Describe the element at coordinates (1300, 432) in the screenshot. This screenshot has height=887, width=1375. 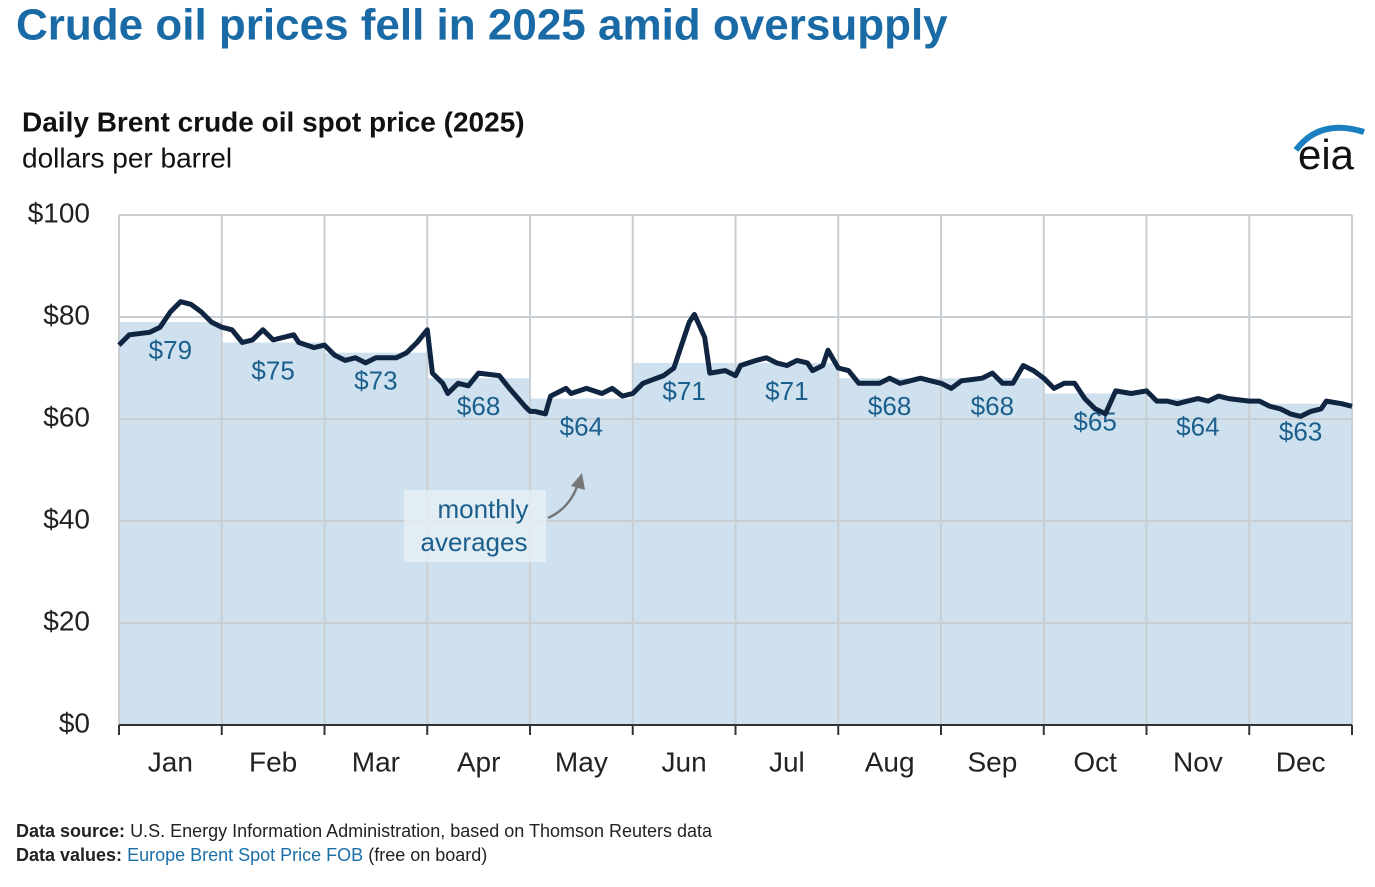
I see `value-label: $63` at that location.